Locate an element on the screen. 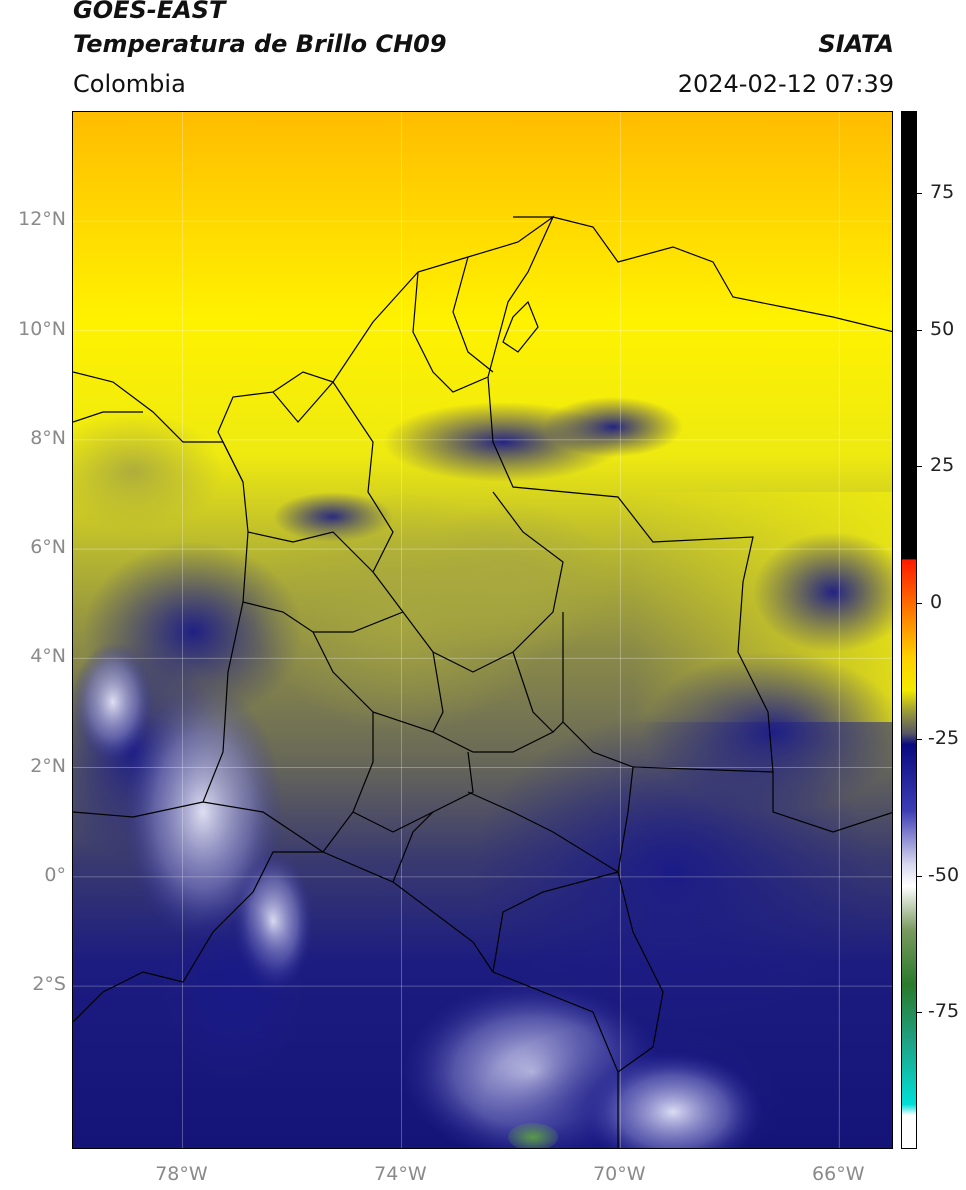  colorbar-tick-label: -75 is located at coordinates (944, 1011).